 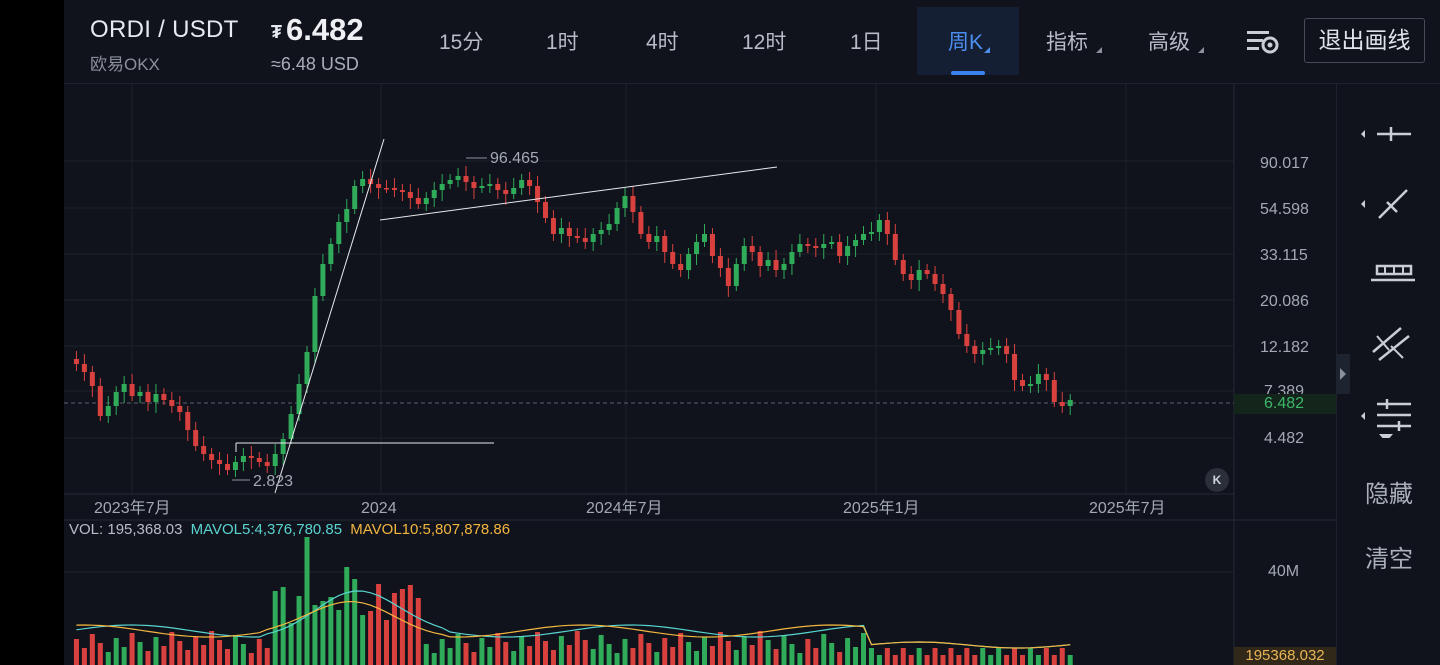 I want to click on tab-week: 周K, so click(x=966, y=42).